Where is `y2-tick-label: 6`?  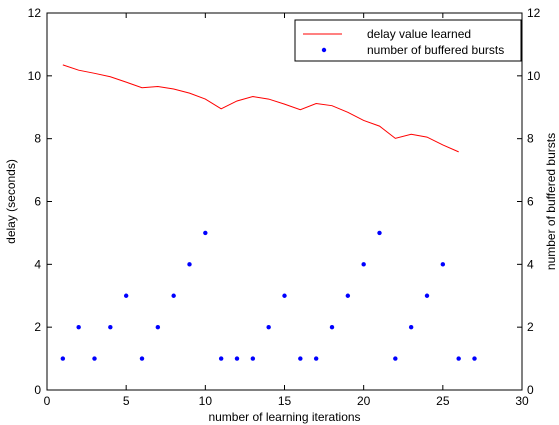
y2-tick-label: 6 is located at coordinates (530, 202).